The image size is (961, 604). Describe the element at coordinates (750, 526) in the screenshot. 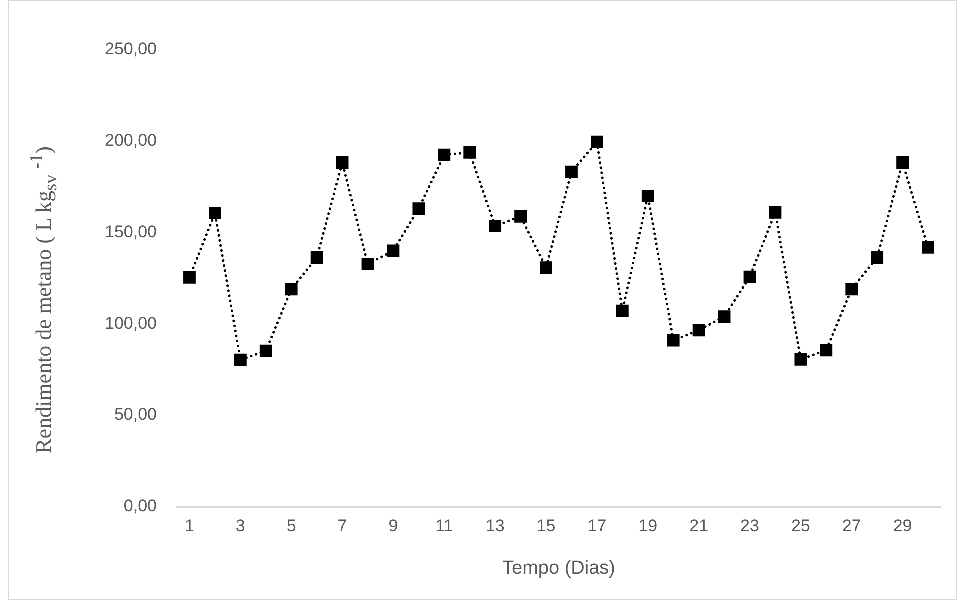

I see `x-tick-label: 23` at that location.